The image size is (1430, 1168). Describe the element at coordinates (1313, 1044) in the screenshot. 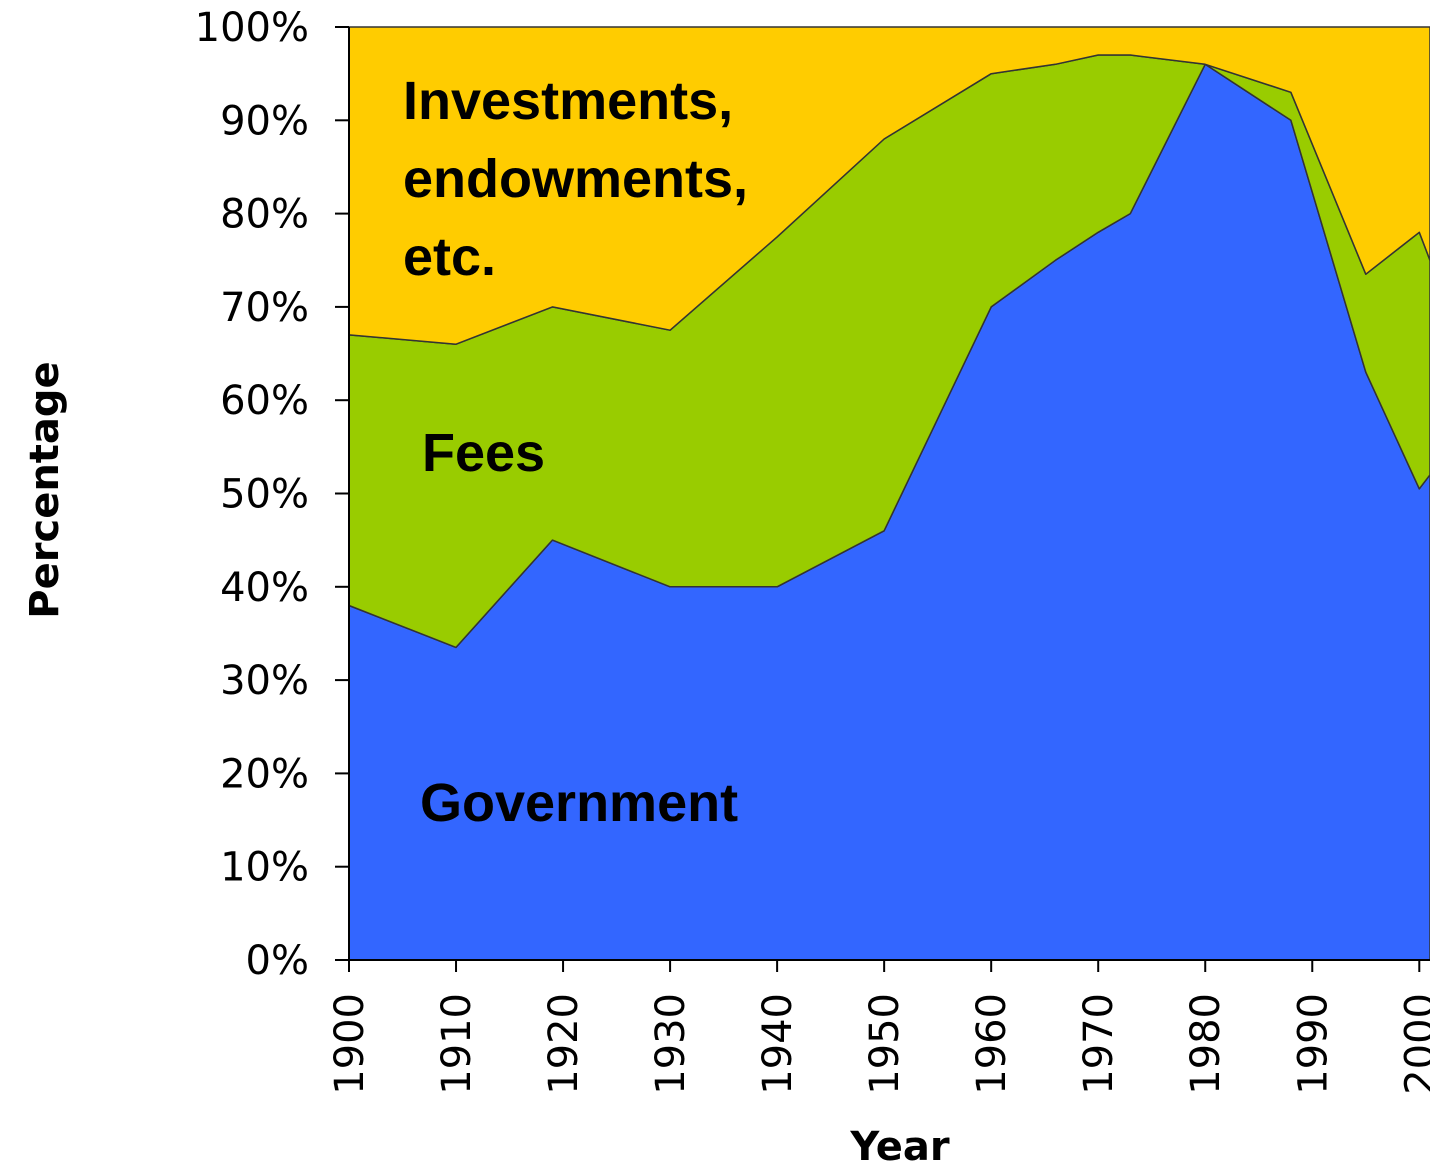

I see `x-tick-label: 1990` at that location.